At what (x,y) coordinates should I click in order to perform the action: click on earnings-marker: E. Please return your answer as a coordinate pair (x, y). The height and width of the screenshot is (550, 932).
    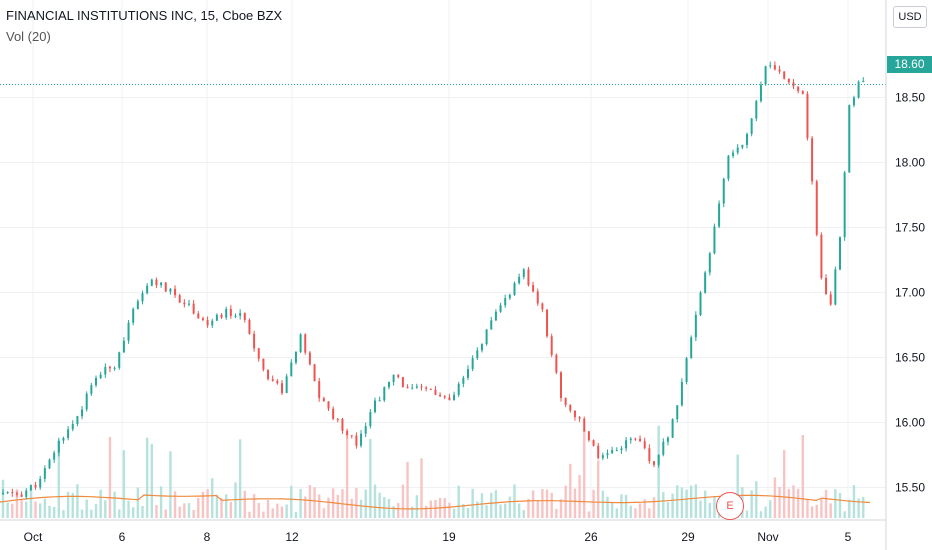
    Looking at the image, I should click on (730, 506).